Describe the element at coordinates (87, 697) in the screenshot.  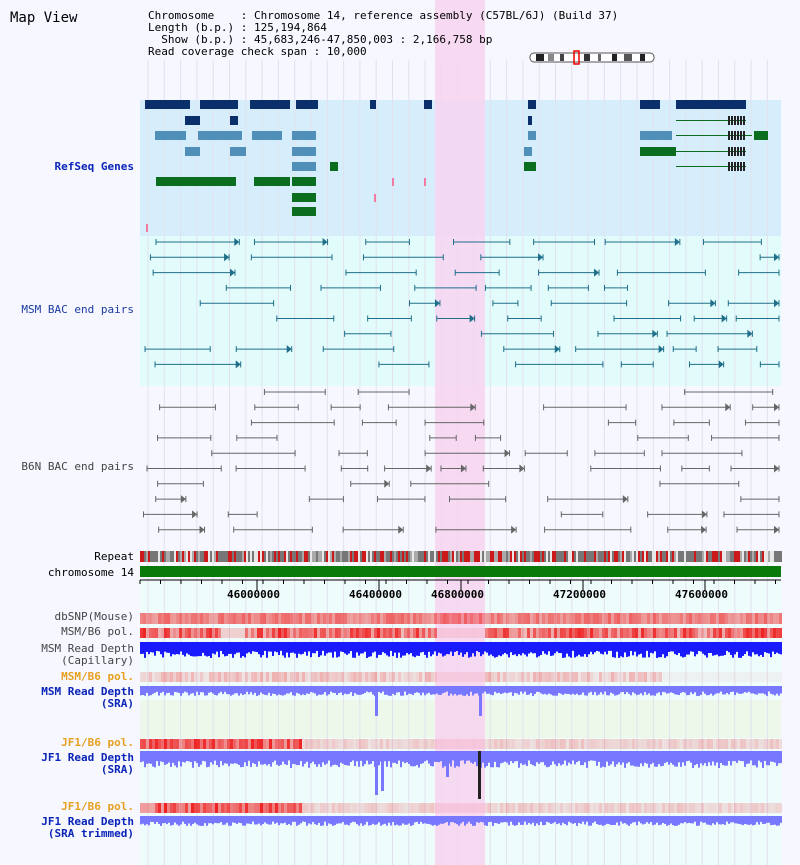
I see `track-label-msm-depth-sra: MSM Read Depth (SRA)` at that location.